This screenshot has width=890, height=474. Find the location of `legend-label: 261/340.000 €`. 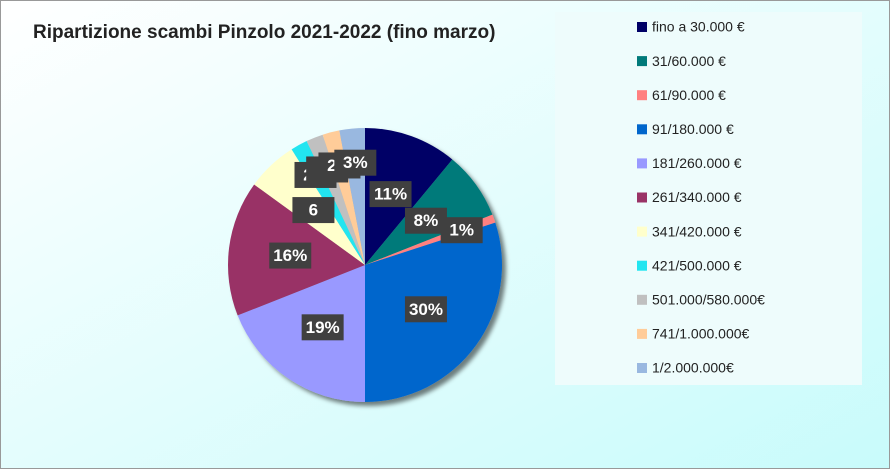

legend-label: 261/340.000 € is located at coordinates (697, 197).